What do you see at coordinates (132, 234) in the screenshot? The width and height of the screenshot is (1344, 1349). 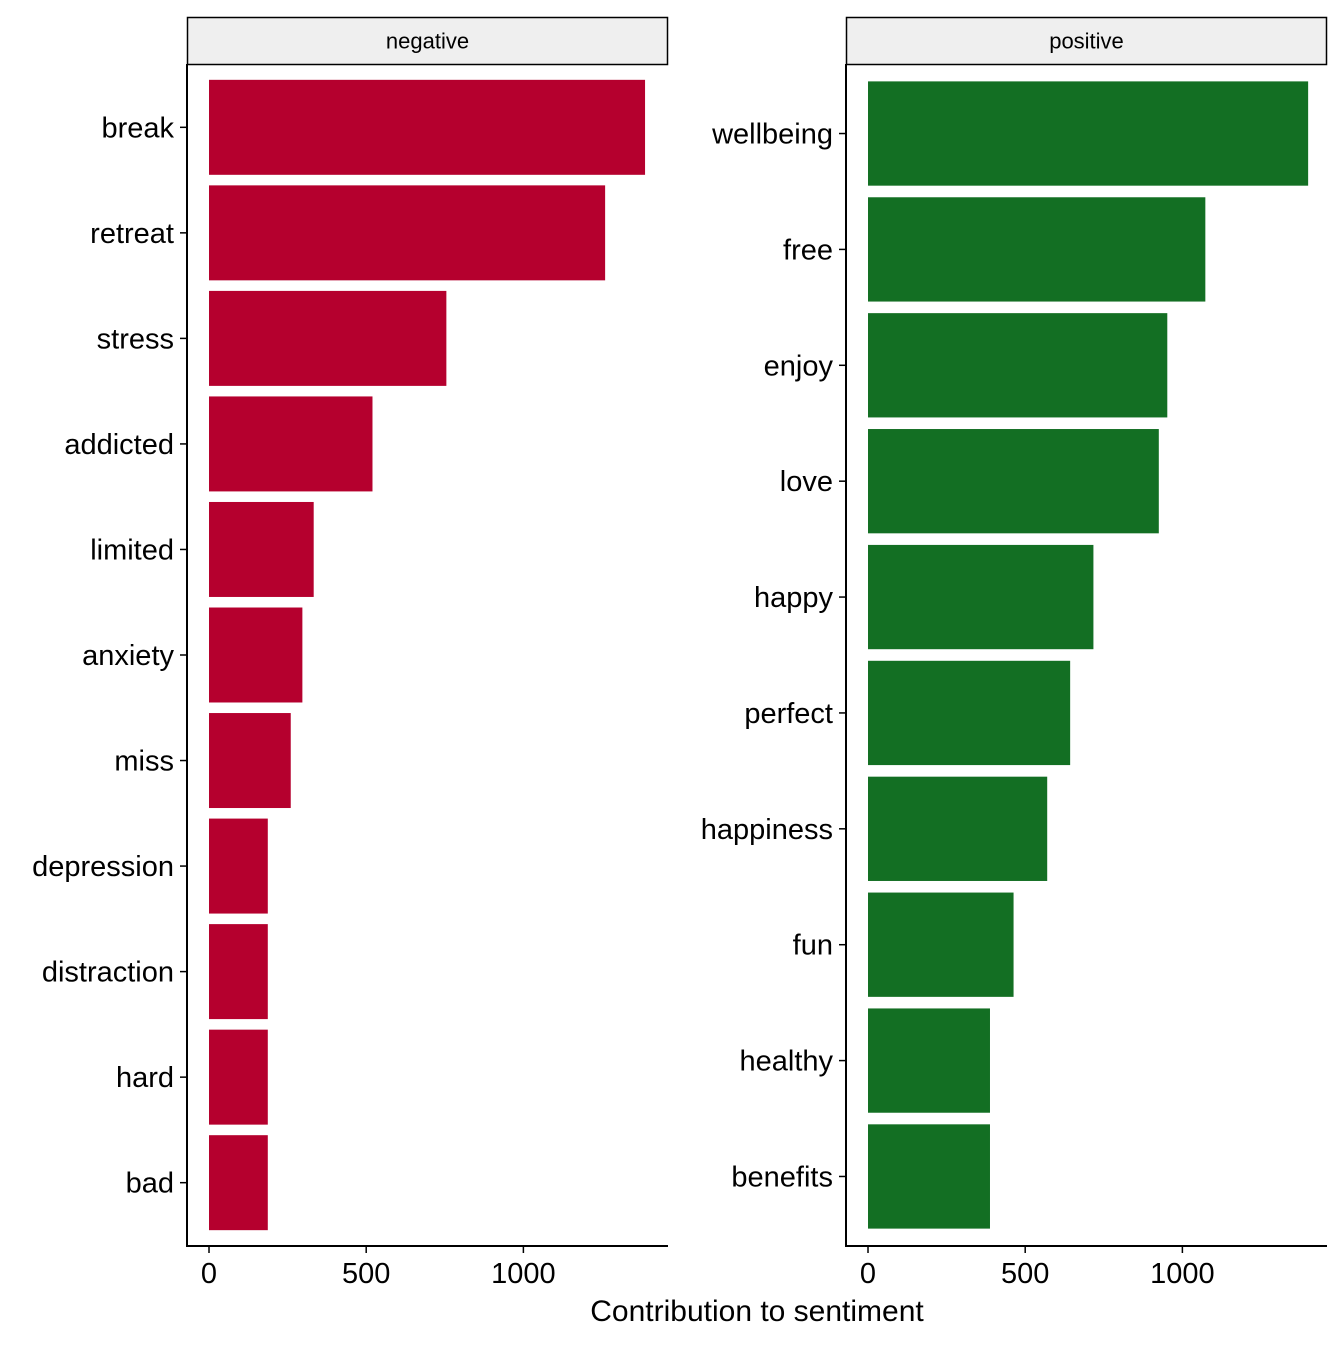 I see `y-tick-label: retreat` at bounding box center [132, 234].